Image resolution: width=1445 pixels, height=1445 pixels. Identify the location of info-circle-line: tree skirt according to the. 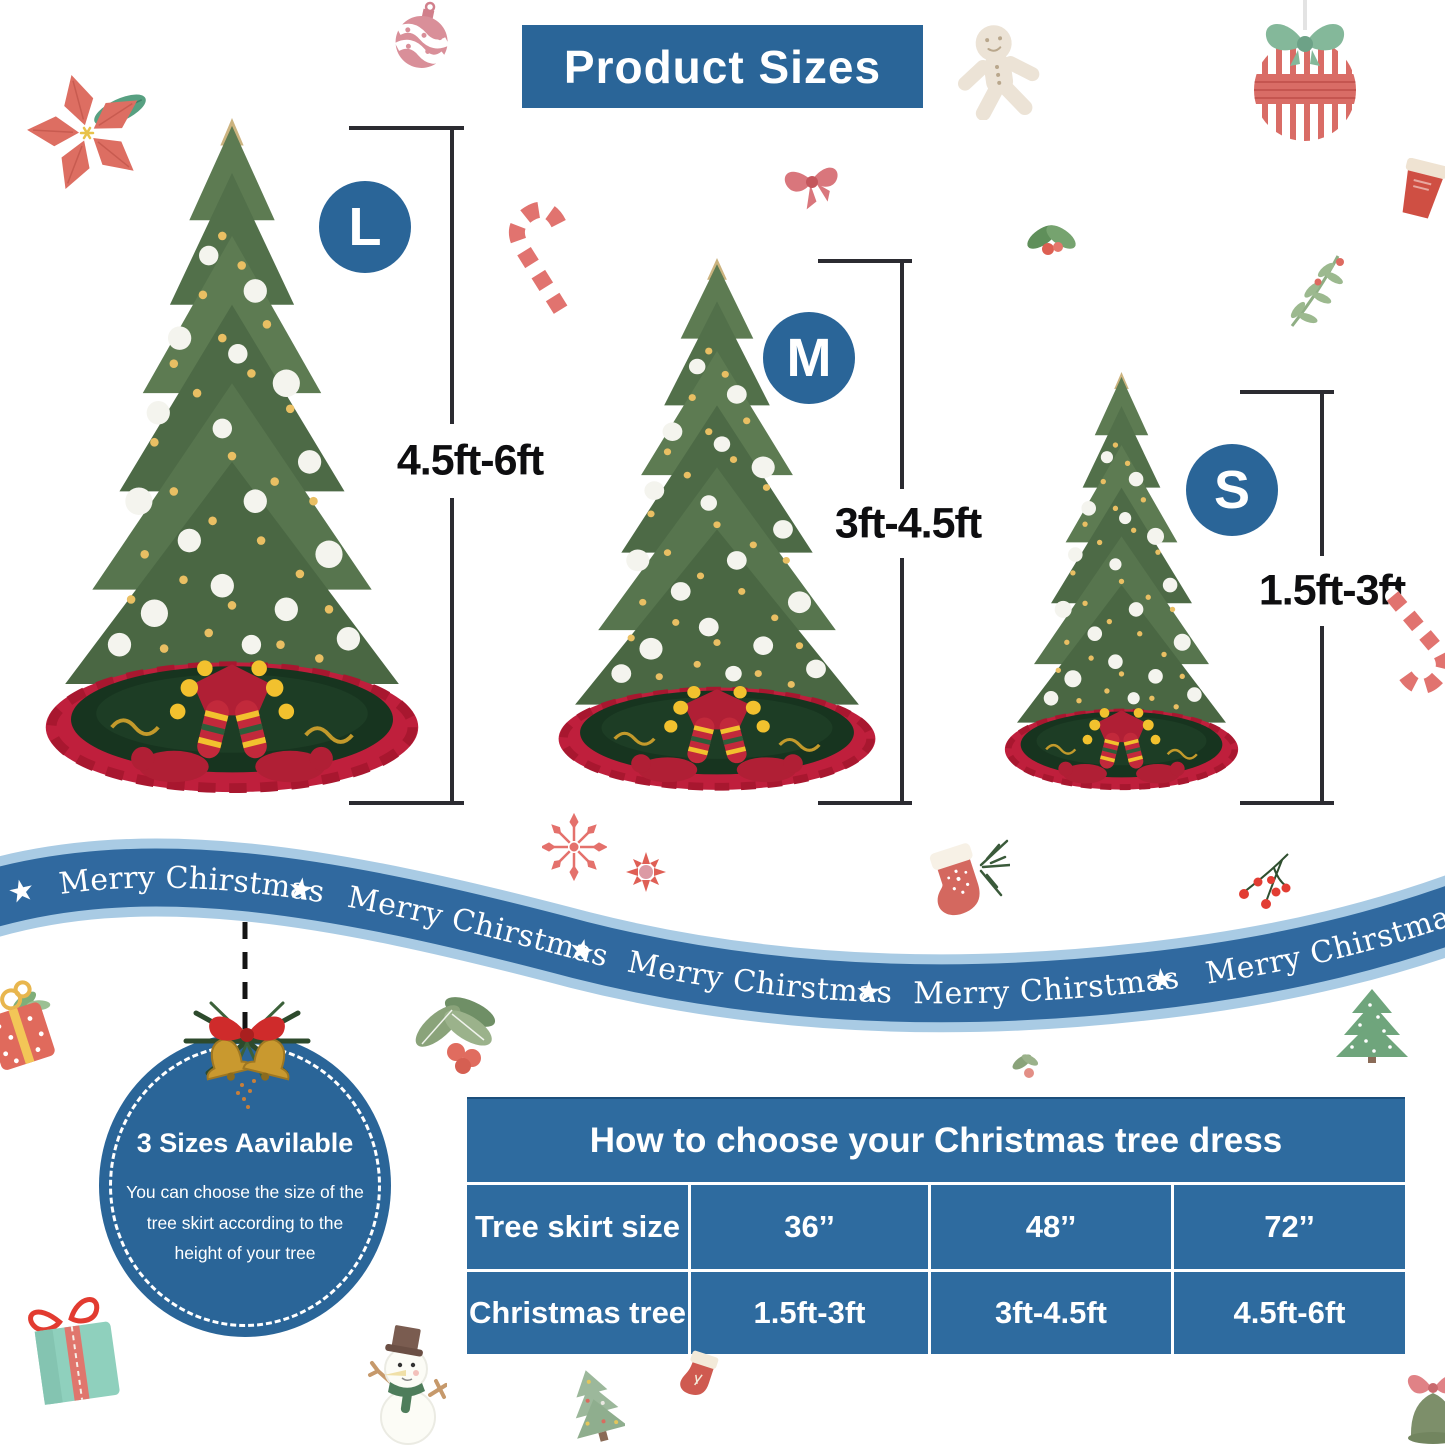
(245, 1222).